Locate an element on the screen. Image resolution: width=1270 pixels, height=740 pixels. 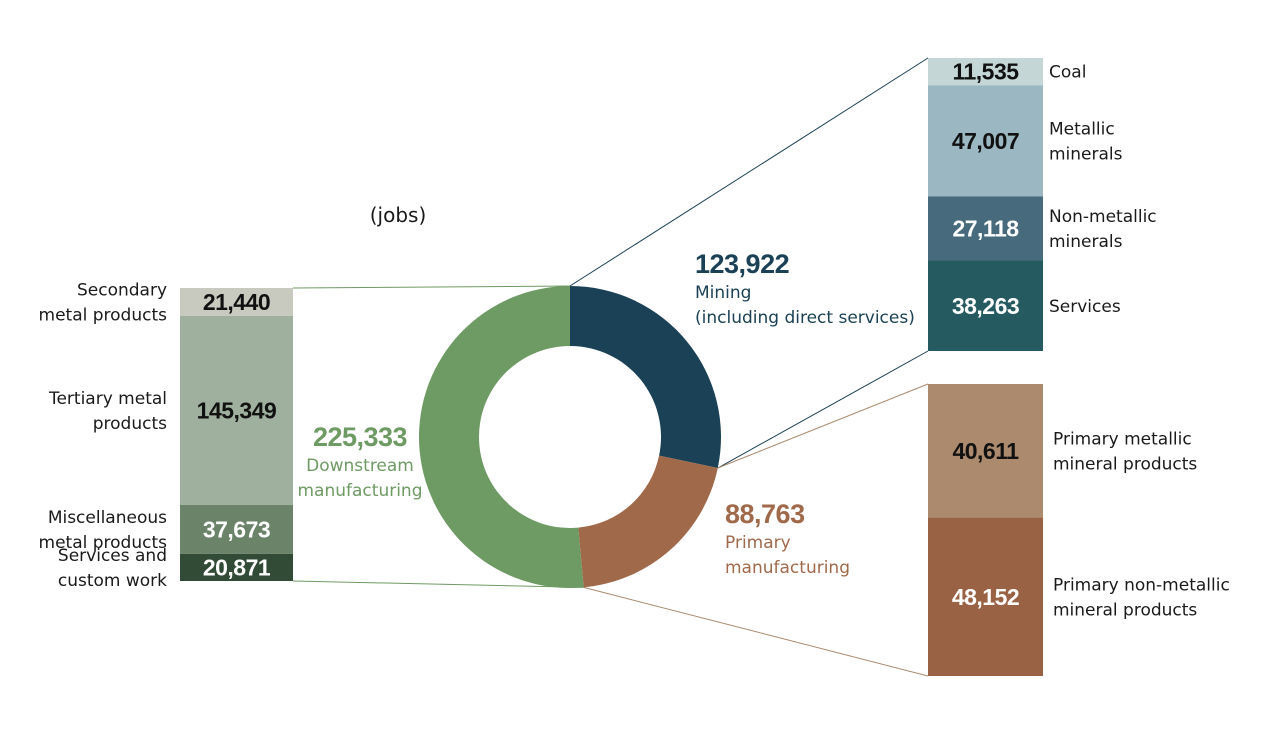
donut-label-mining-0: Mining is located at coordinates (723, 293).